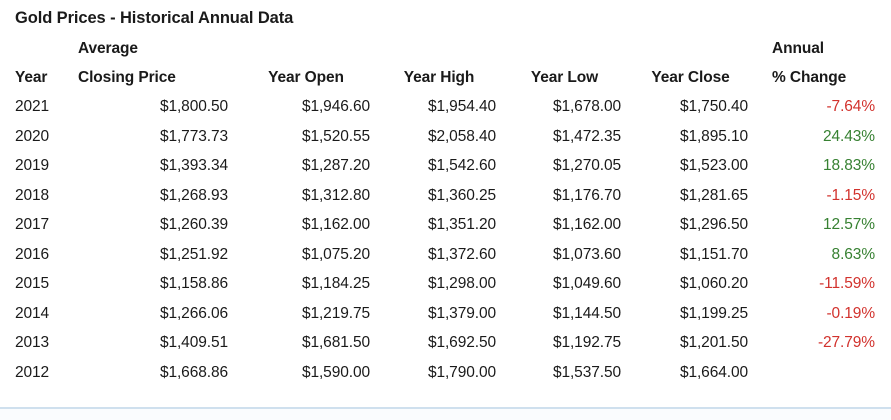 This screenshot has width=891, height=420. I want to click on average-closing-price-cell: $1,409.51, so click(193, 342).